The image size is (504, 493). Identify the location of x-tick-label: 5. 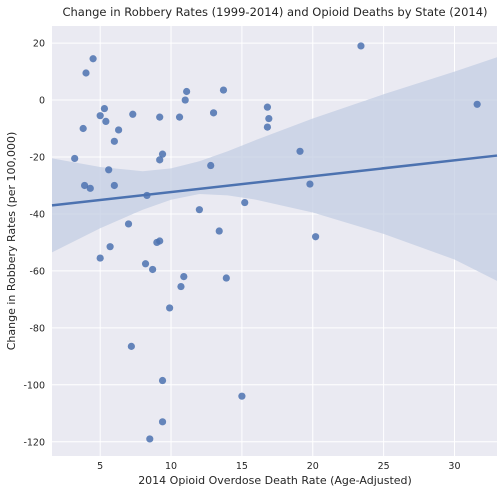
(100, 466).